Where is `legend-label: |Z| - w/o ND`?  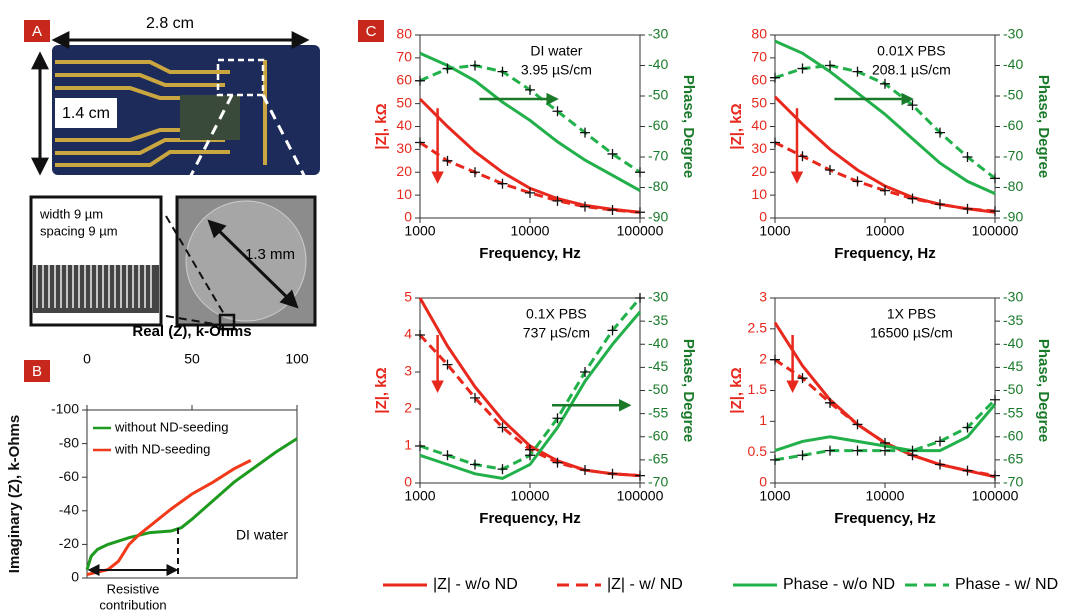
legend-label: |Z| - w/o ND is located at coordinates (475, 584).